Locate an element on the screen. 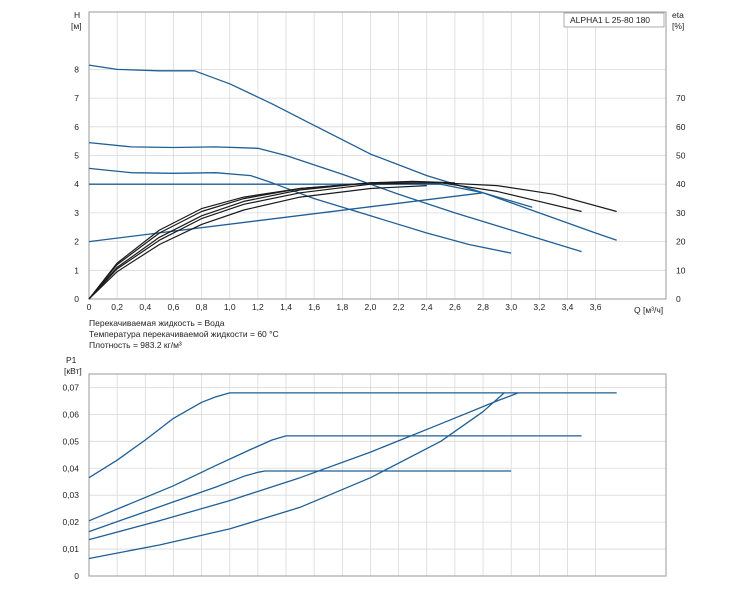 Image resolution: width=750 pixels, height=600 pixels. y-right-tick-label: 60 is located at coordinates (681, 127).